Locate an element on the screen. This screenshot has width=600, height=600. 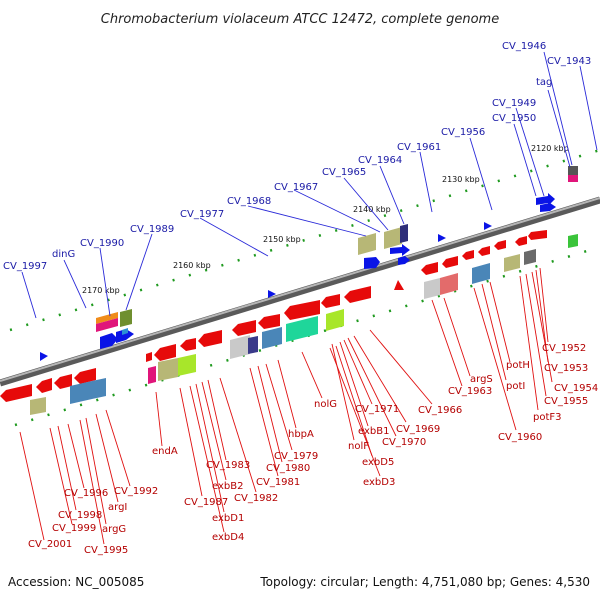
gene-label-cv-1987: CV_1987 is located at coordinates (206, 502).